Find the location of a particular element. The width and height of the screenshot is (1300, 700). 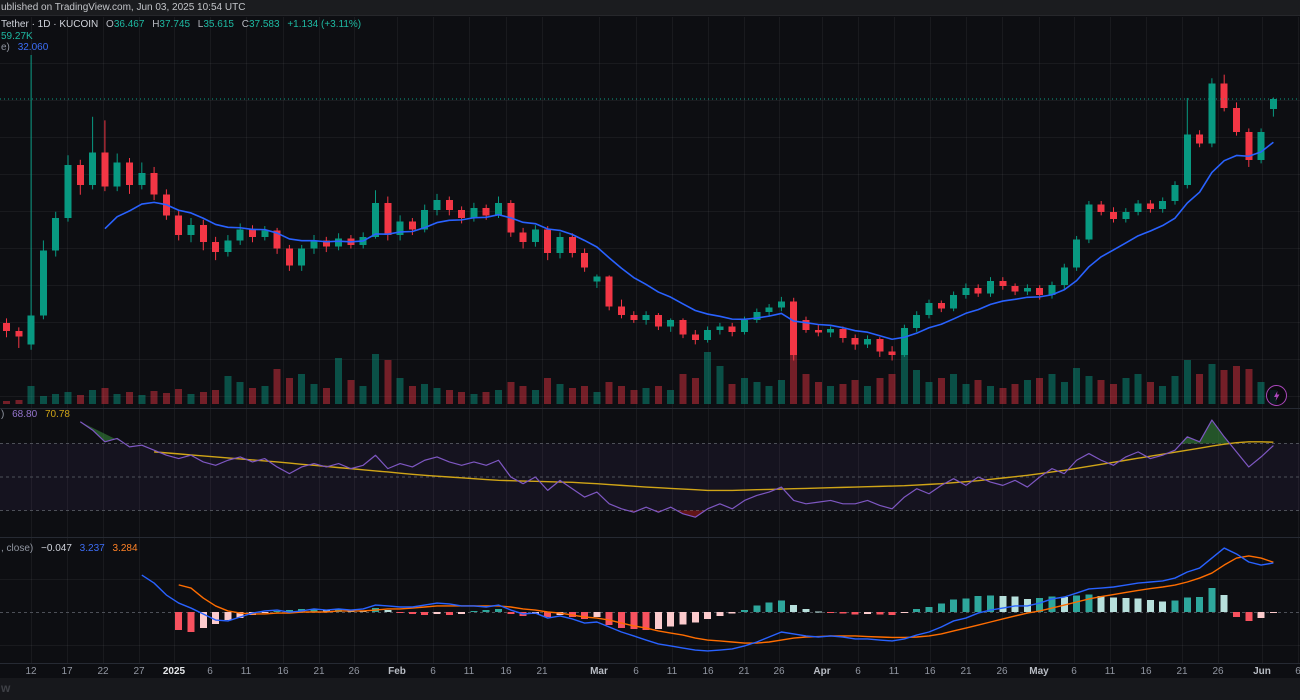

svg-text: 17 is located at coordinates (67, 671).